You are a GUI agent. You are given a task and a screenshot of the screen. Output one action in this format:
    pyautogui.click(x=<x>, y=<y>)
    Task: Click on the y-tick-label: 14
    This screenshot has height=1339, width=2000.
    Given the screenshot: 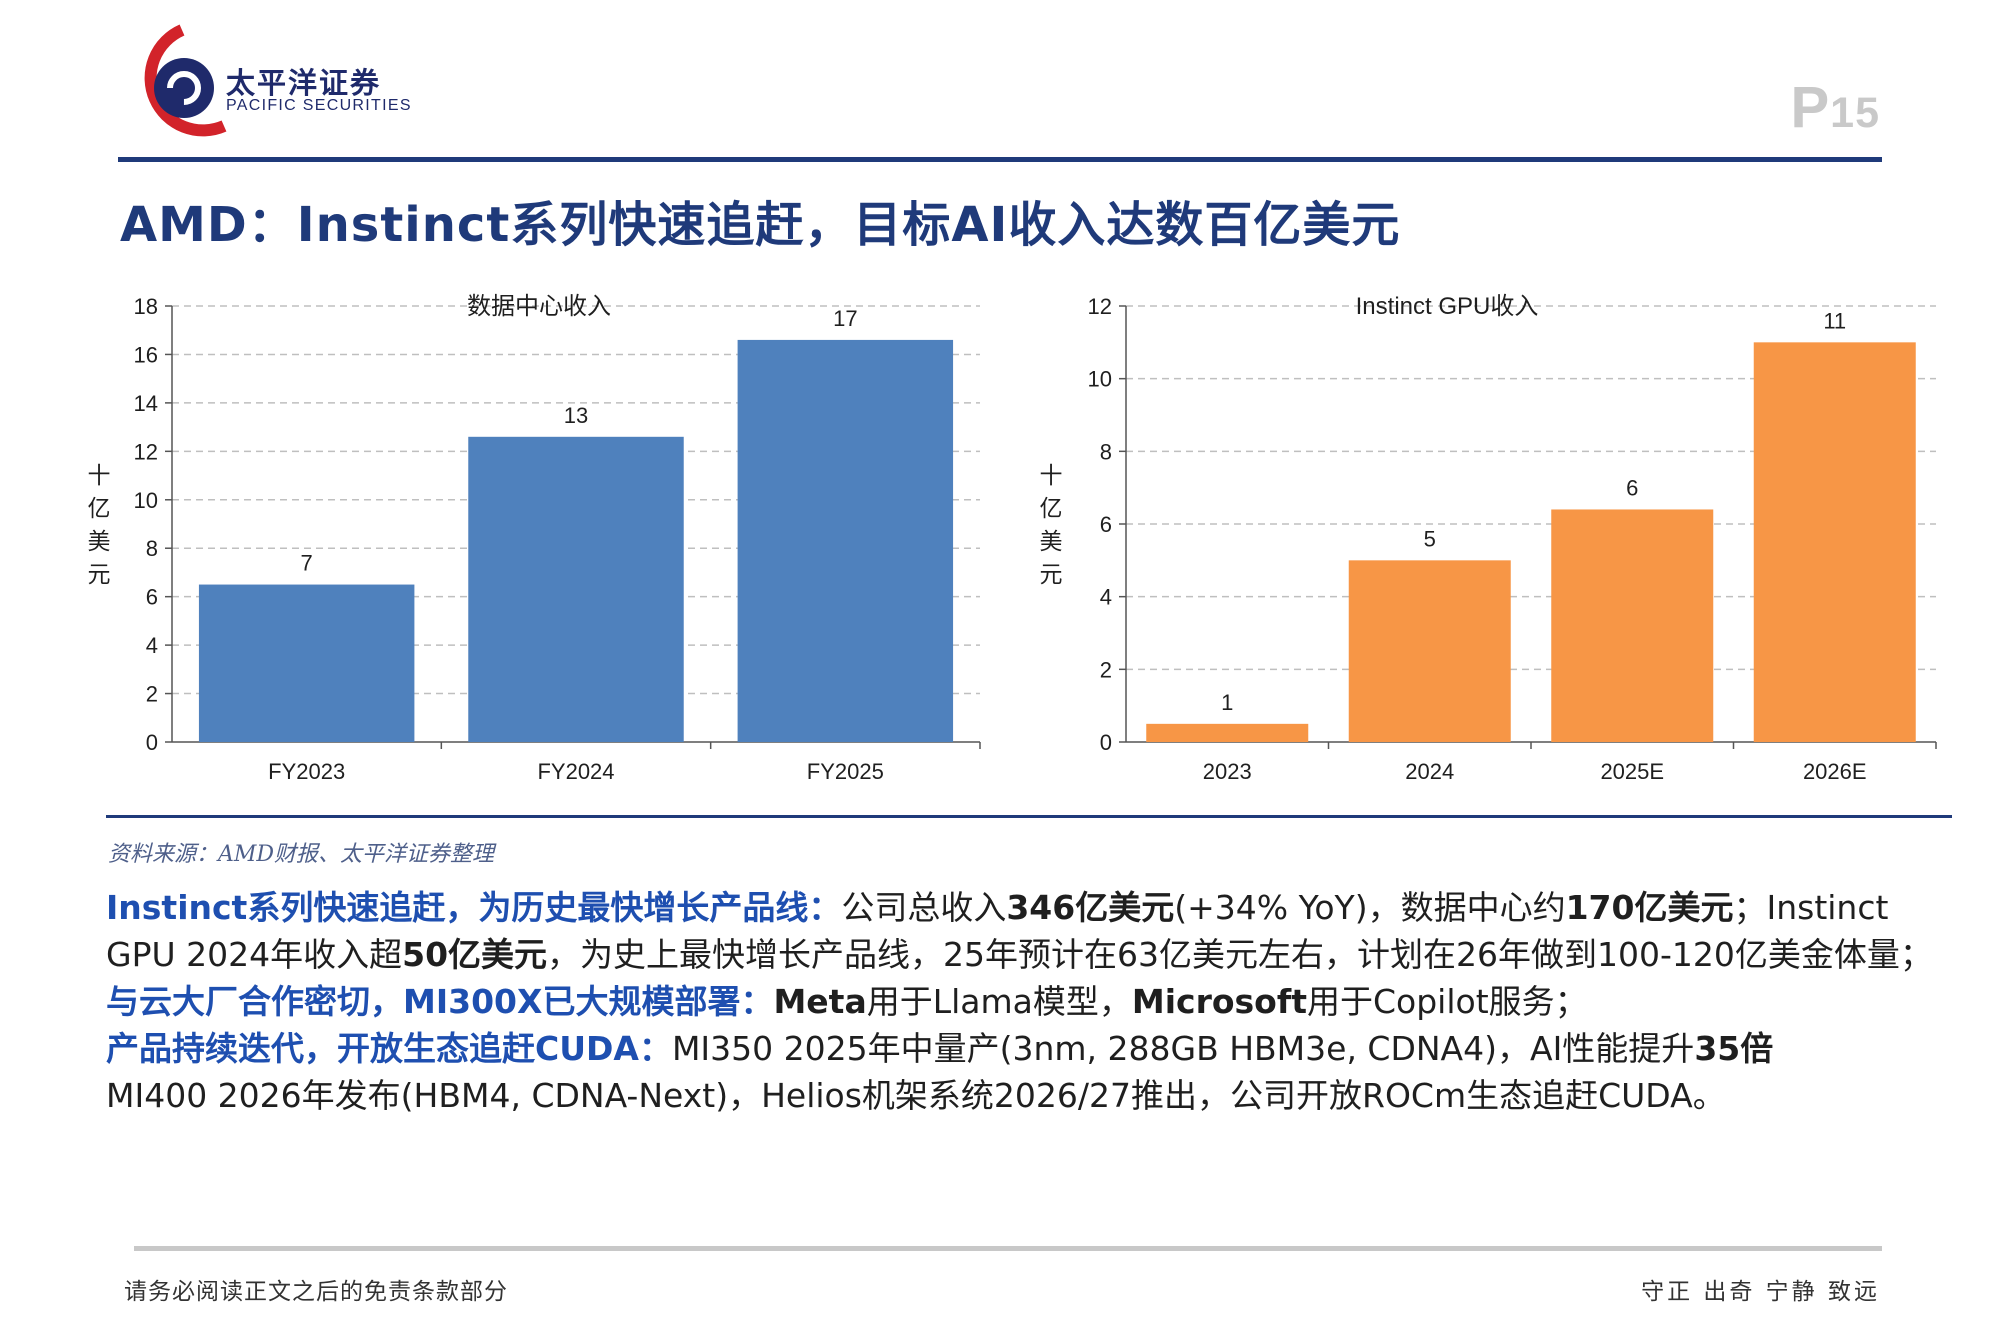 What is the action you would take?
    pyautogui.click(x=146, y=403)
    